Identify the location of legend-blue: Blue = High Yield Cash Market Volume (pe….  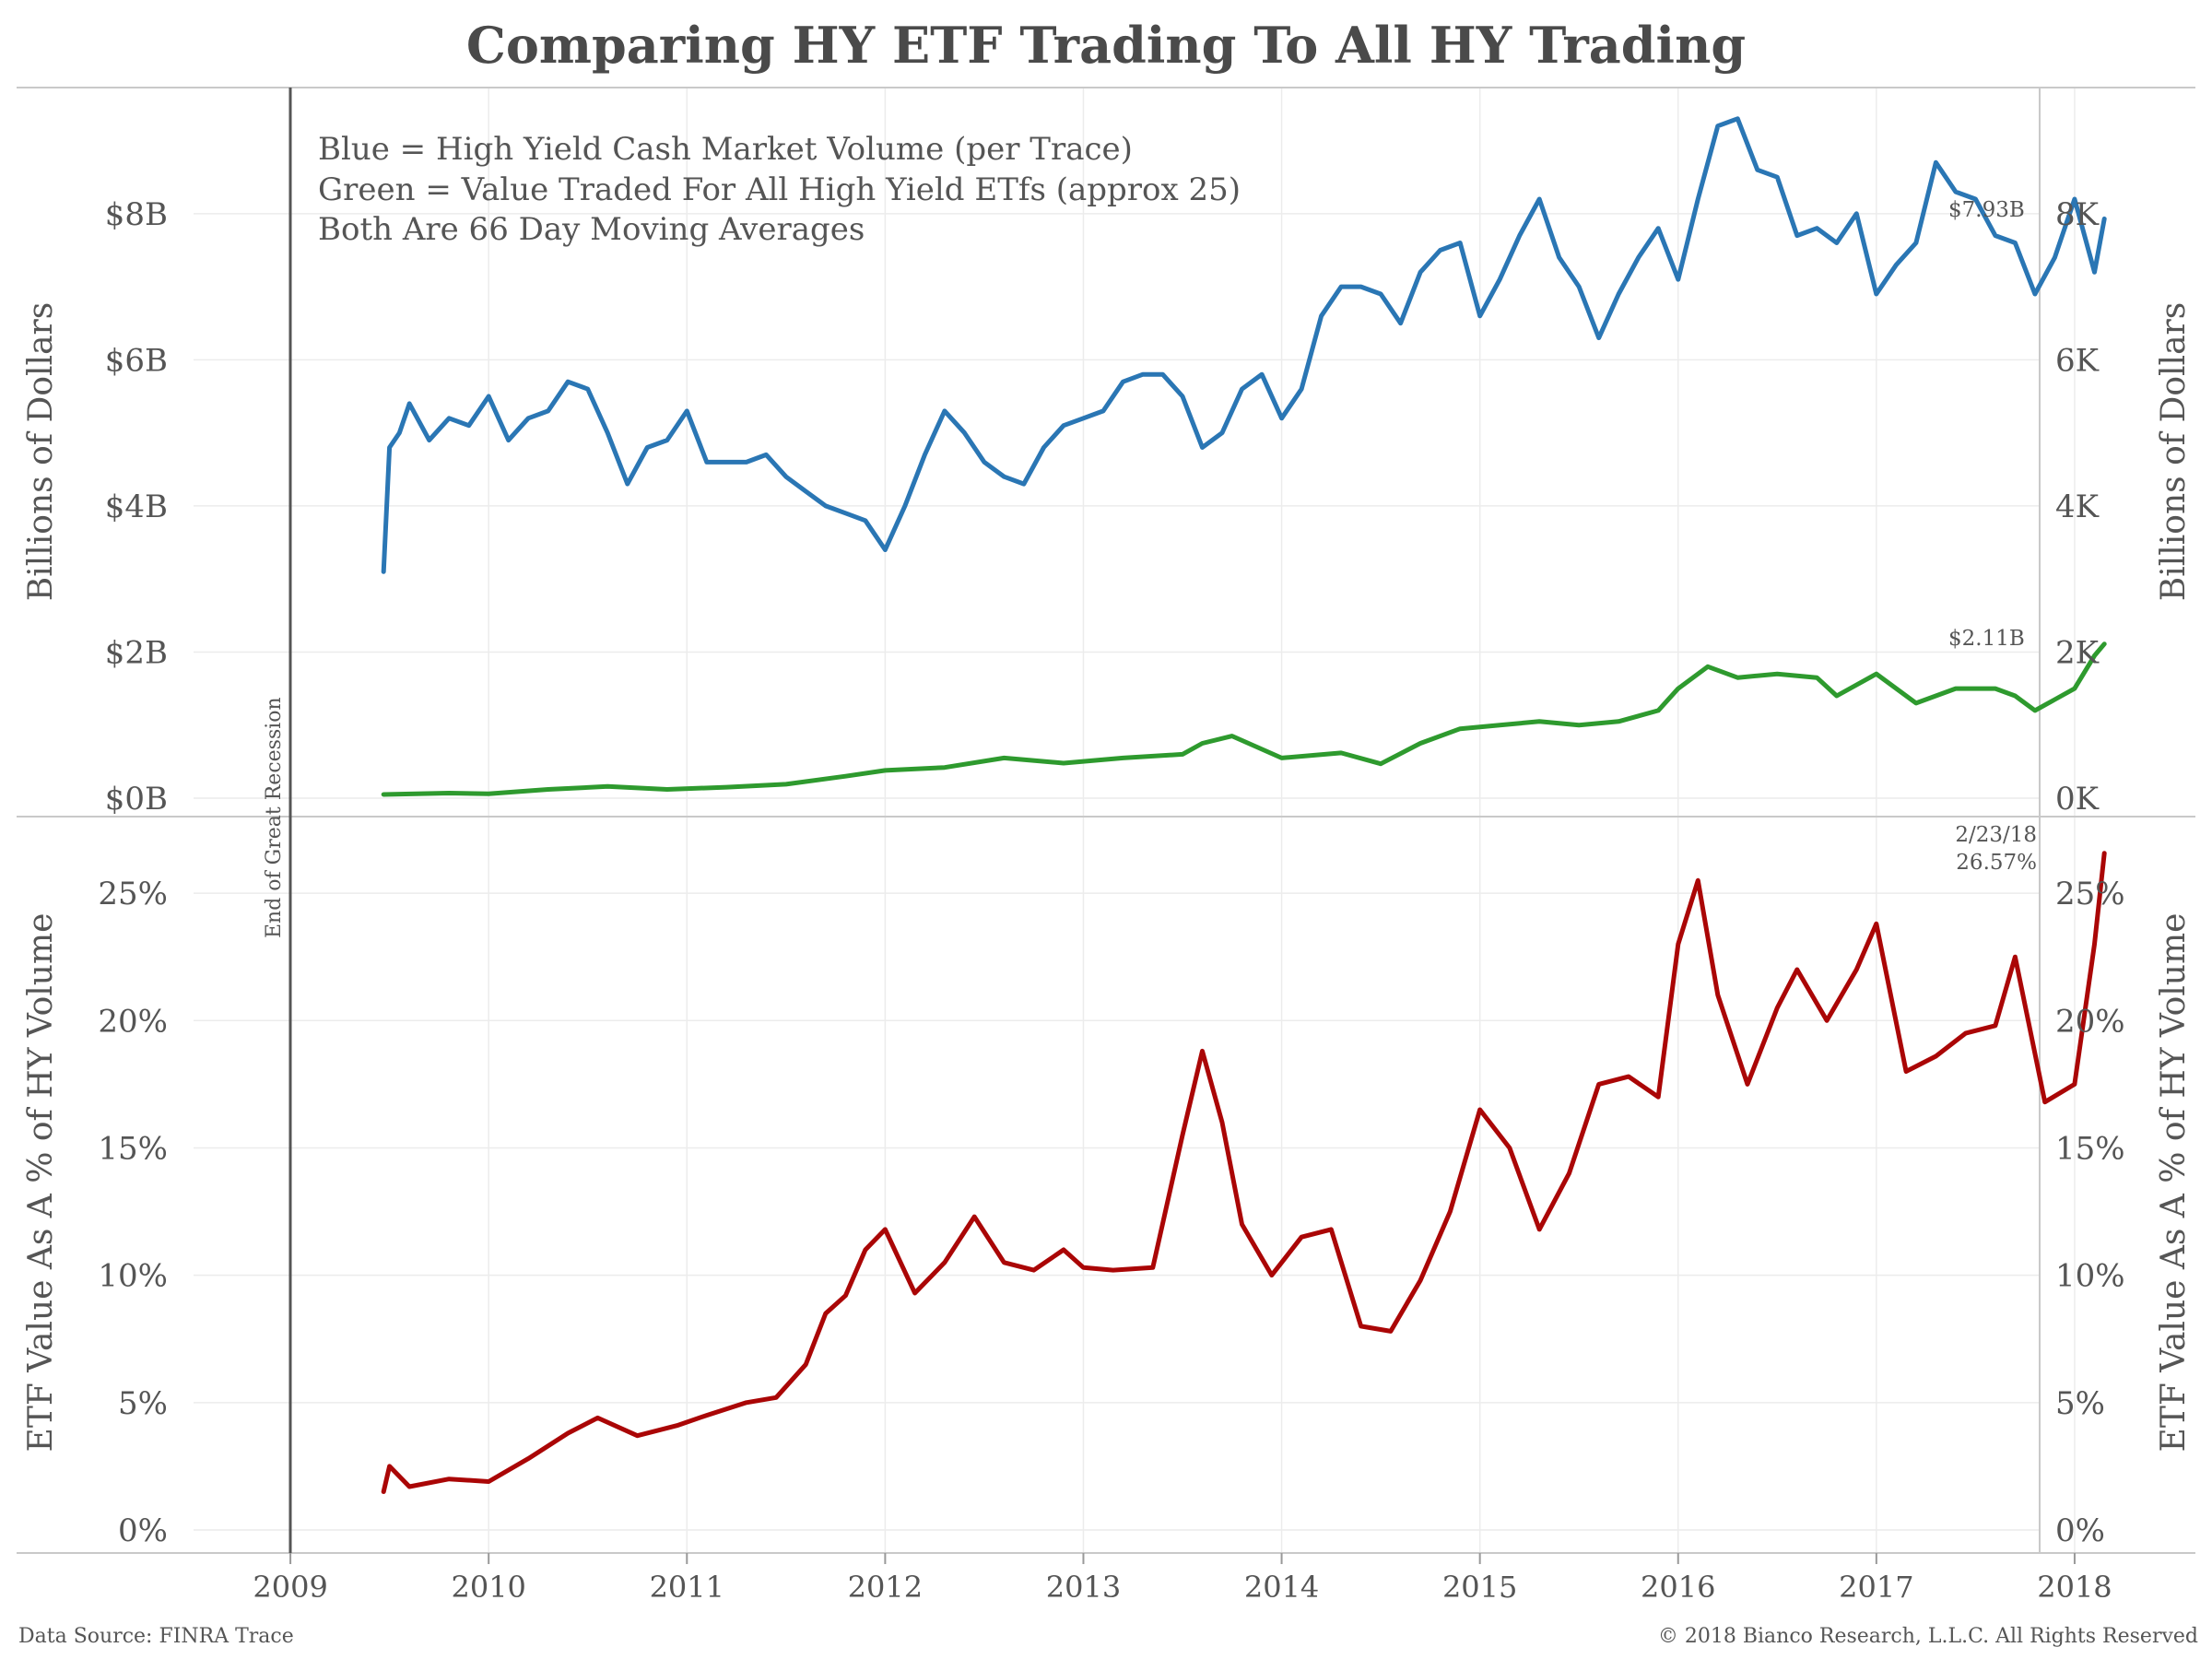
(725, 149).